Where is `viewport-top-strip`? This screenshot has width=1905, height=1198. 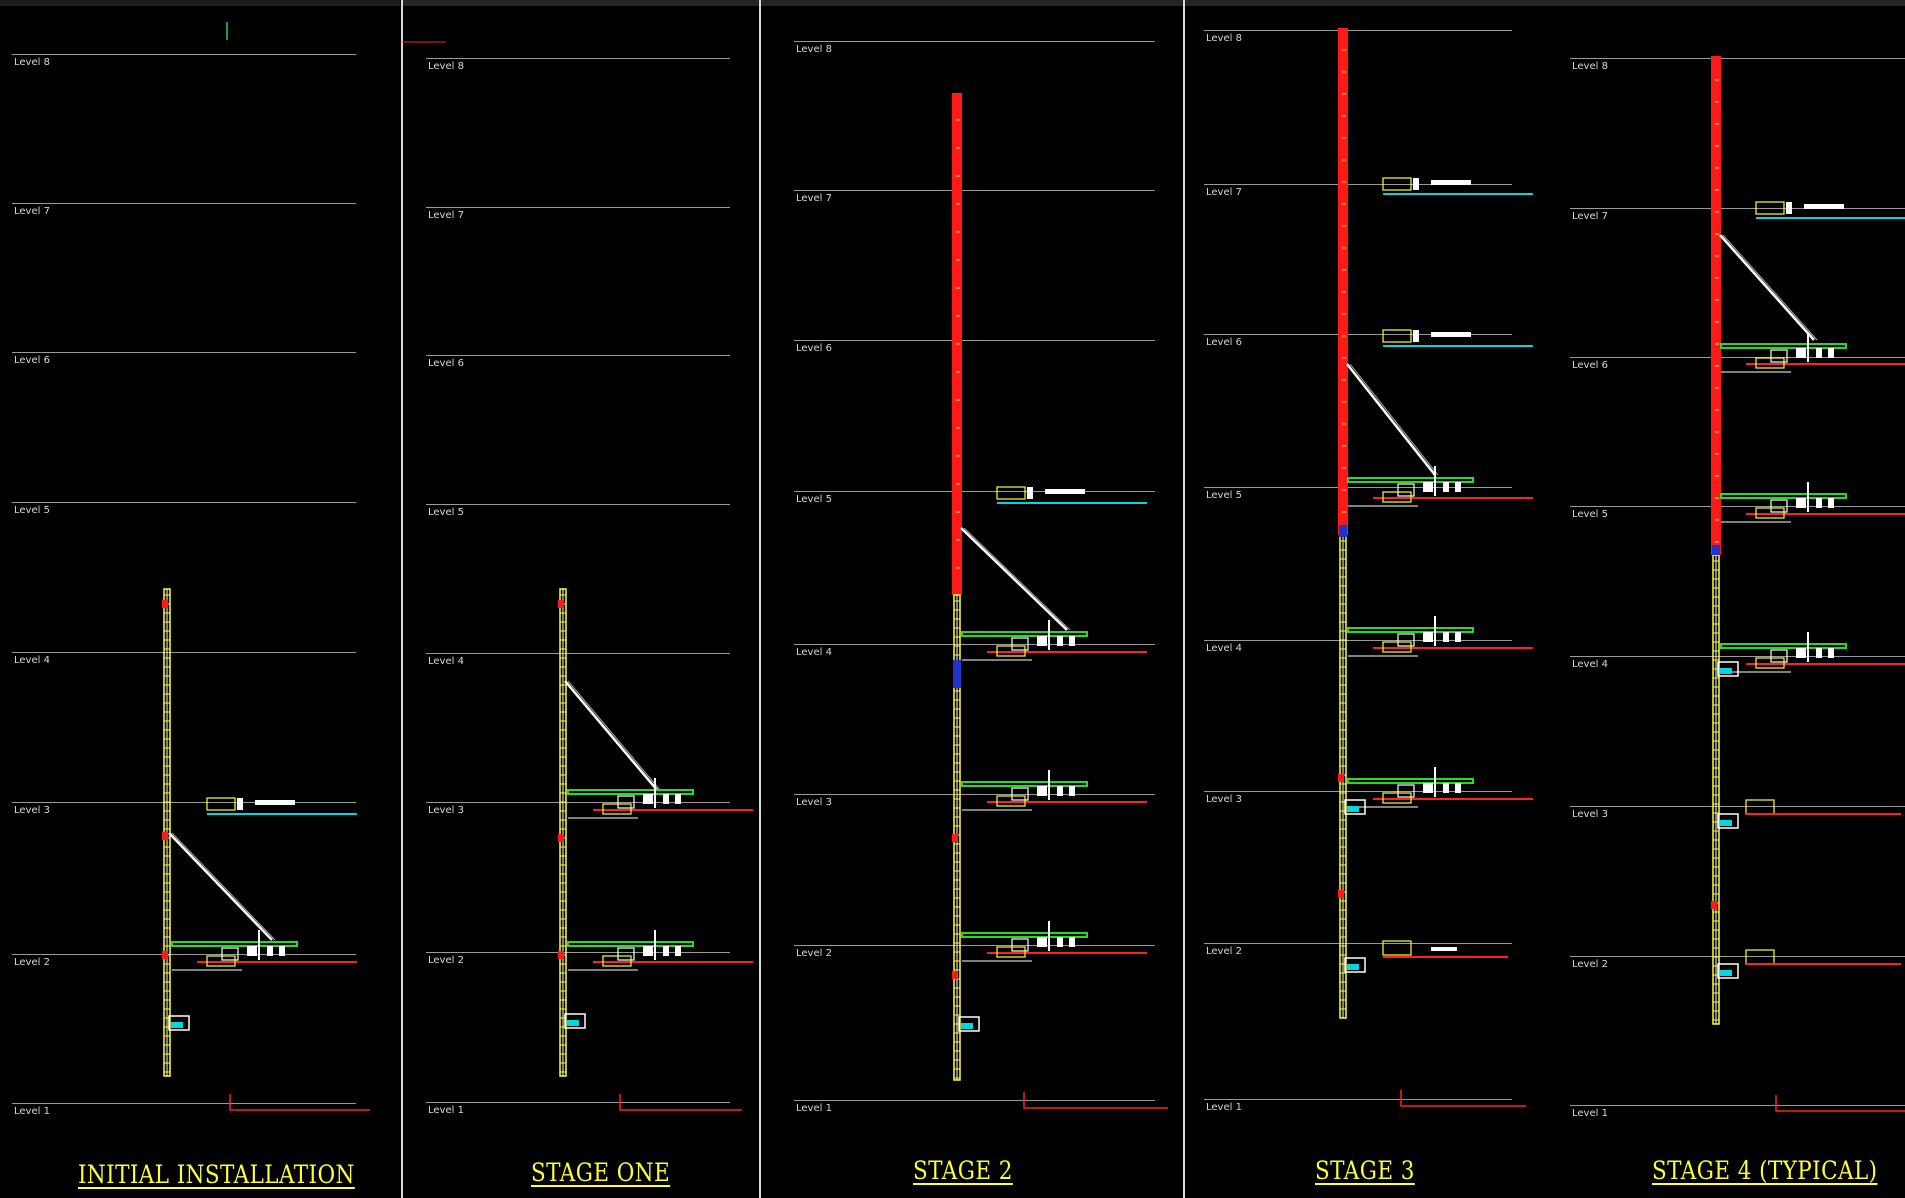 viewport-top-strip is located at coordinates (1153, 3).